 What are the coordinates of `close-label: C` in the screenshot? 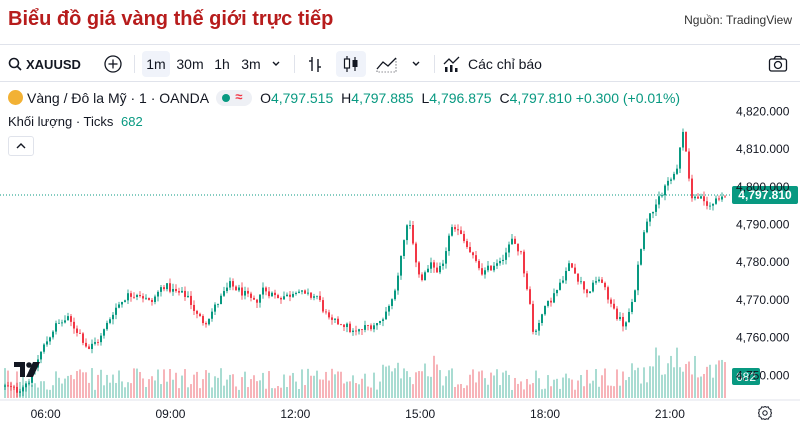 It's located at (504, 98).